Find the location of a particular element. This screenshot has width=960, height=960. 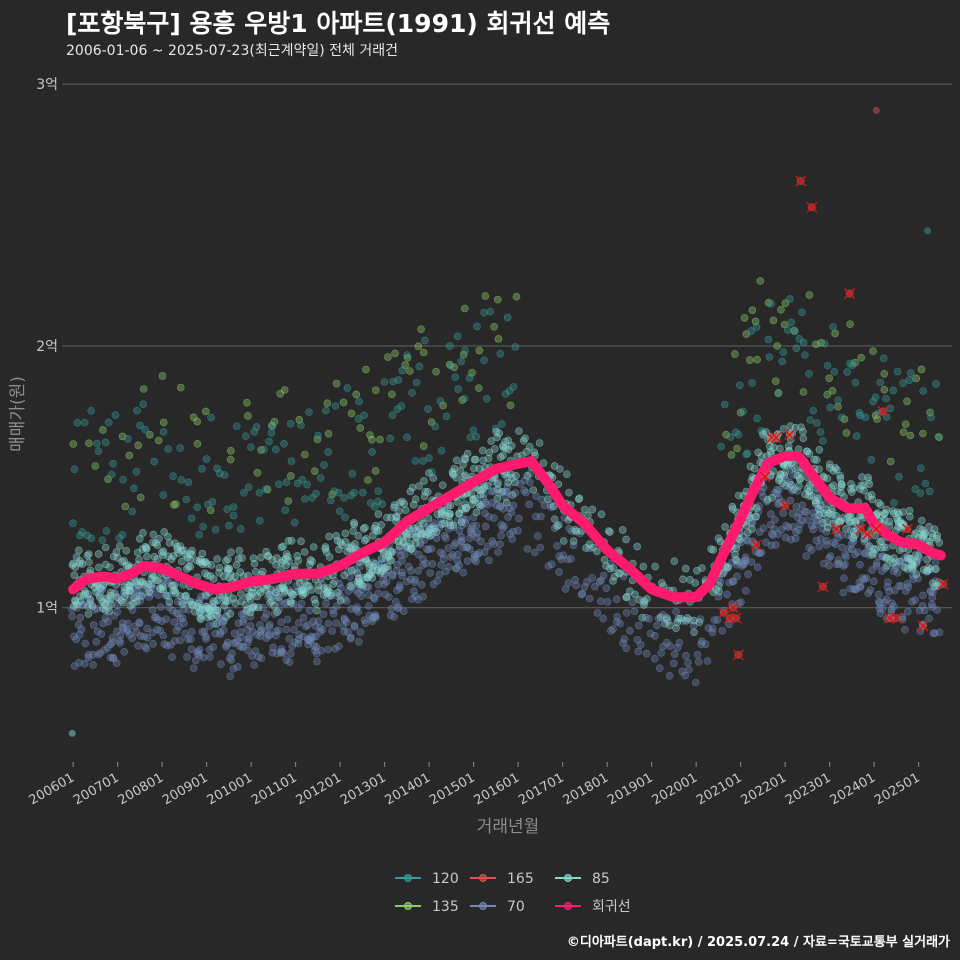

cancelled-mark is located at coordinates (907, 529).